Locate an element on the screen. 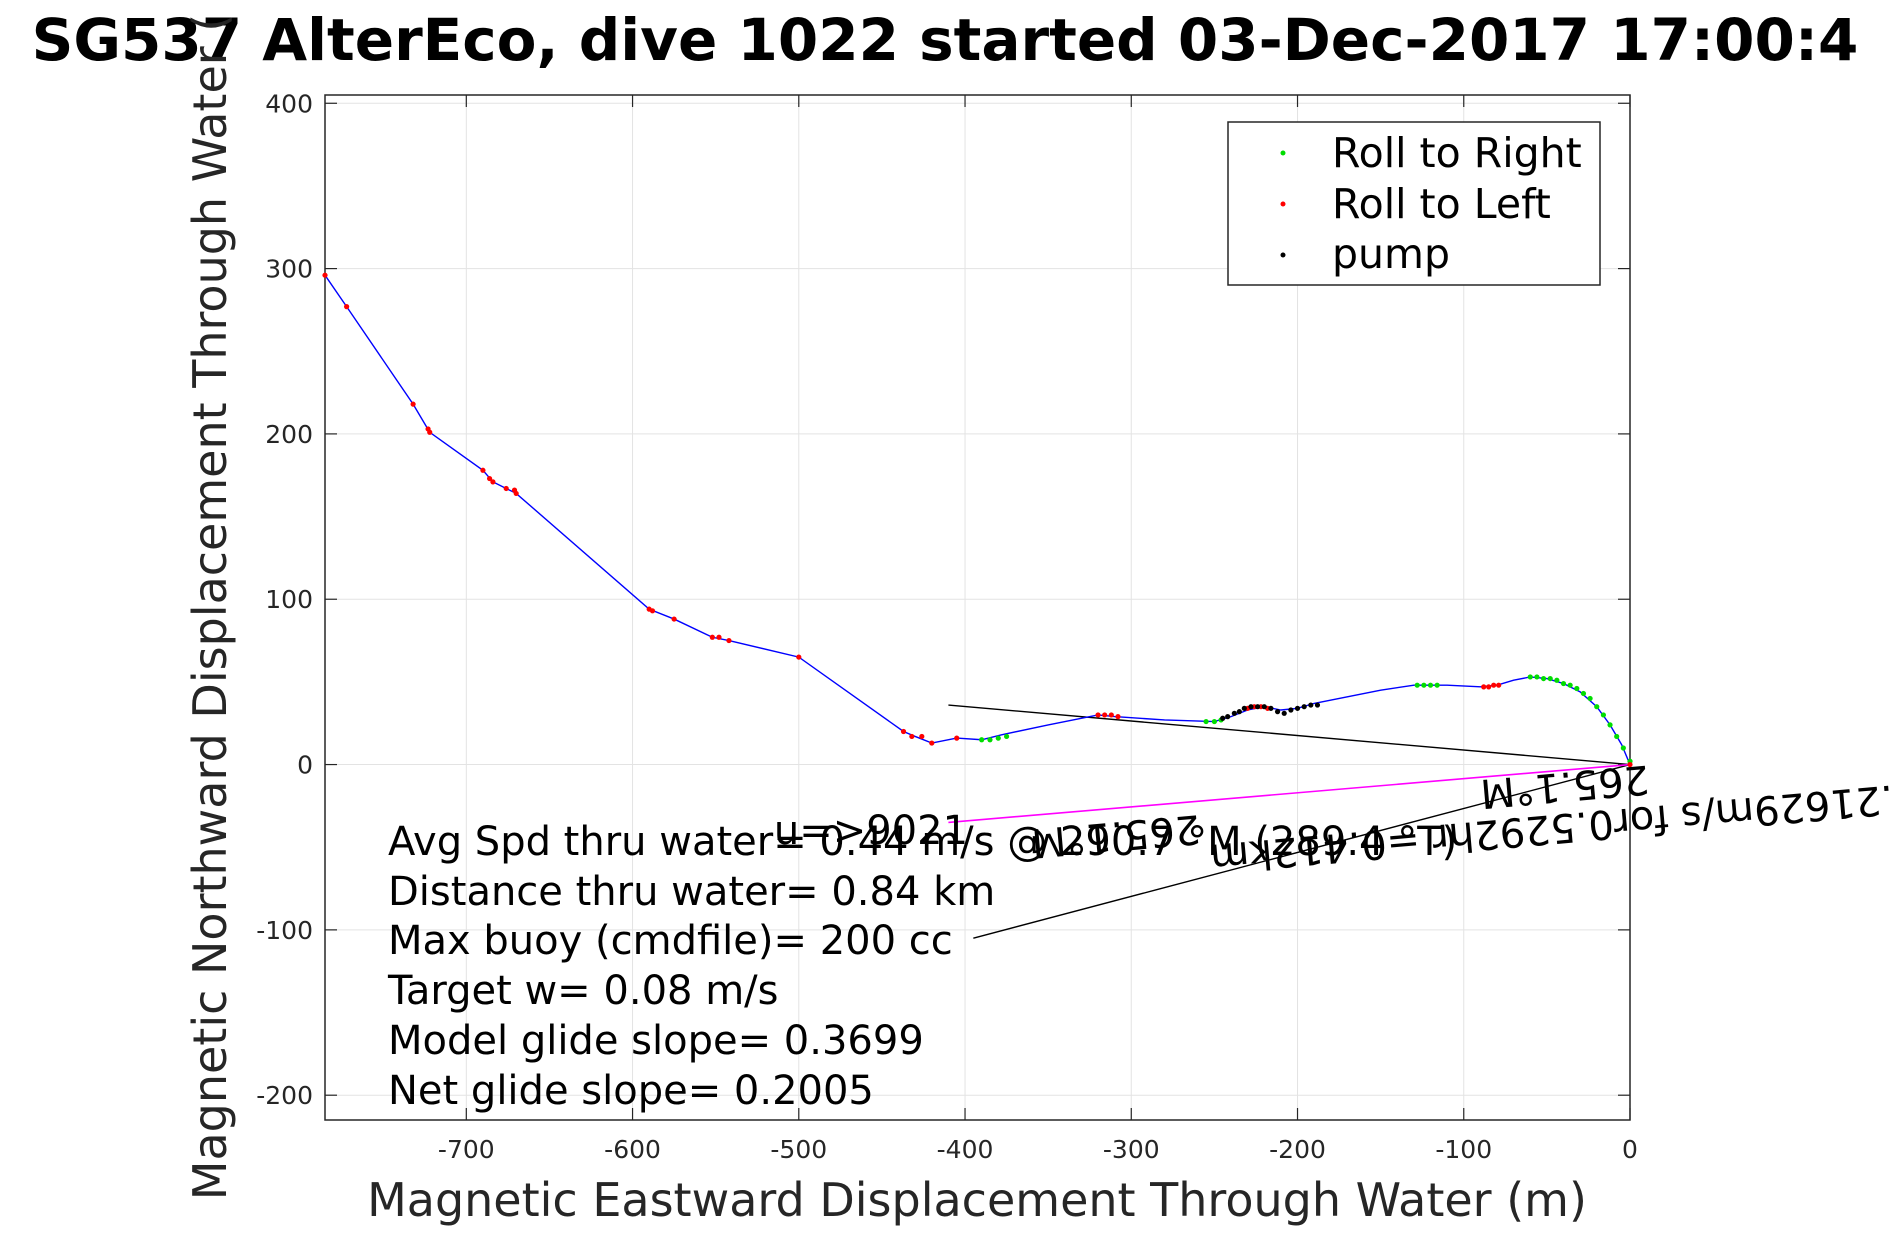 Image resolution: width=1890 pixels, height=1260 pixels. legend-box is located at coordinates (1414, 203).